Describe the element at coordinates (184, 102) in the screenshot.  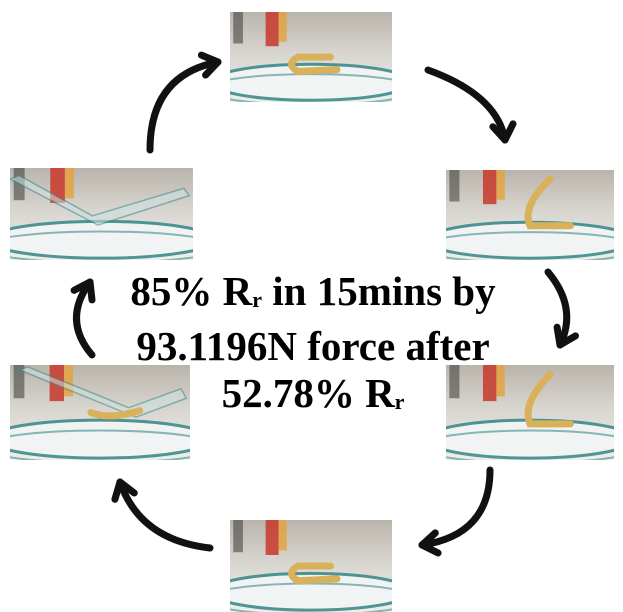
I see `arrow-top-left` at that location.